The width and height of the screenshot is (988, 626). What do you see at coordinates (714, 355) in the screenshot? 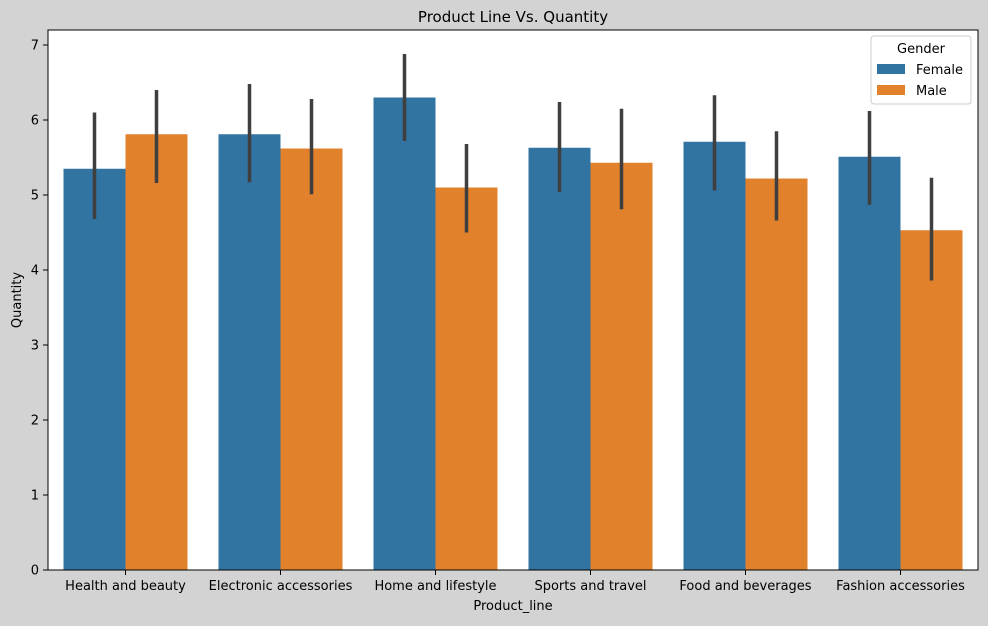
I see `bar-food-and-beverages-female` at bounding box center [714, 355].